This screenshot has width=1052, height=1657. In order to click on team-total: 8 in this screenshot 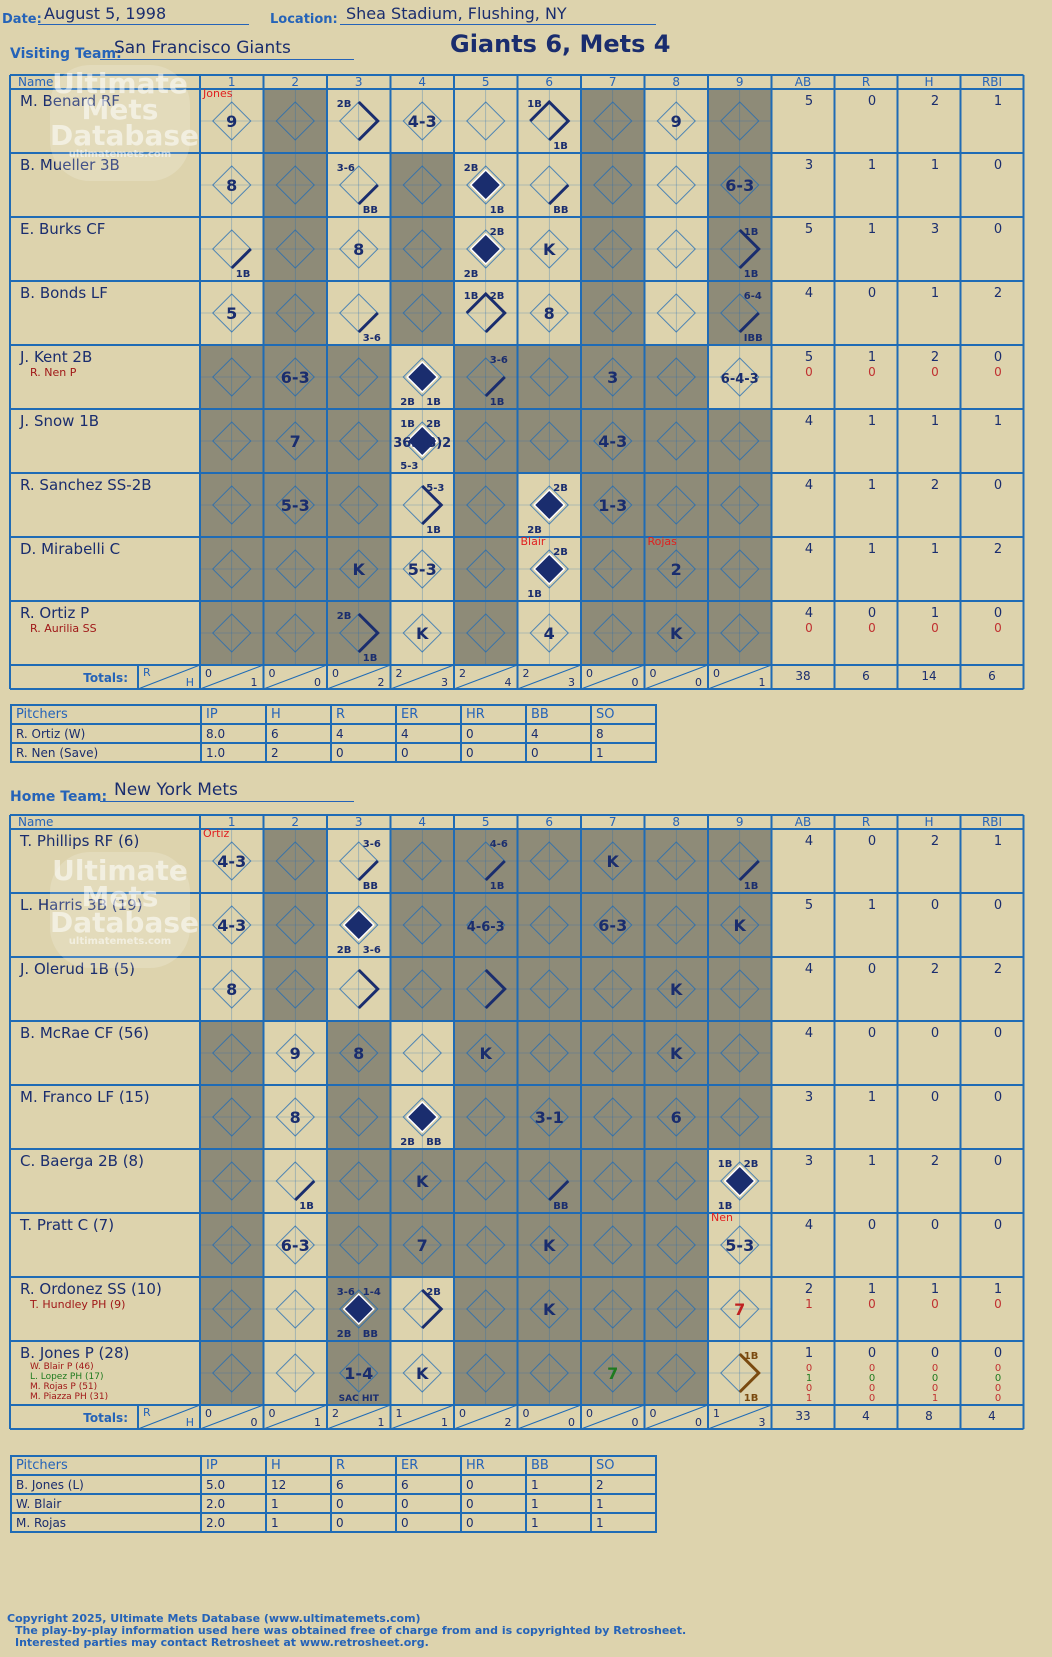, I will do `click(929, 1416)`.